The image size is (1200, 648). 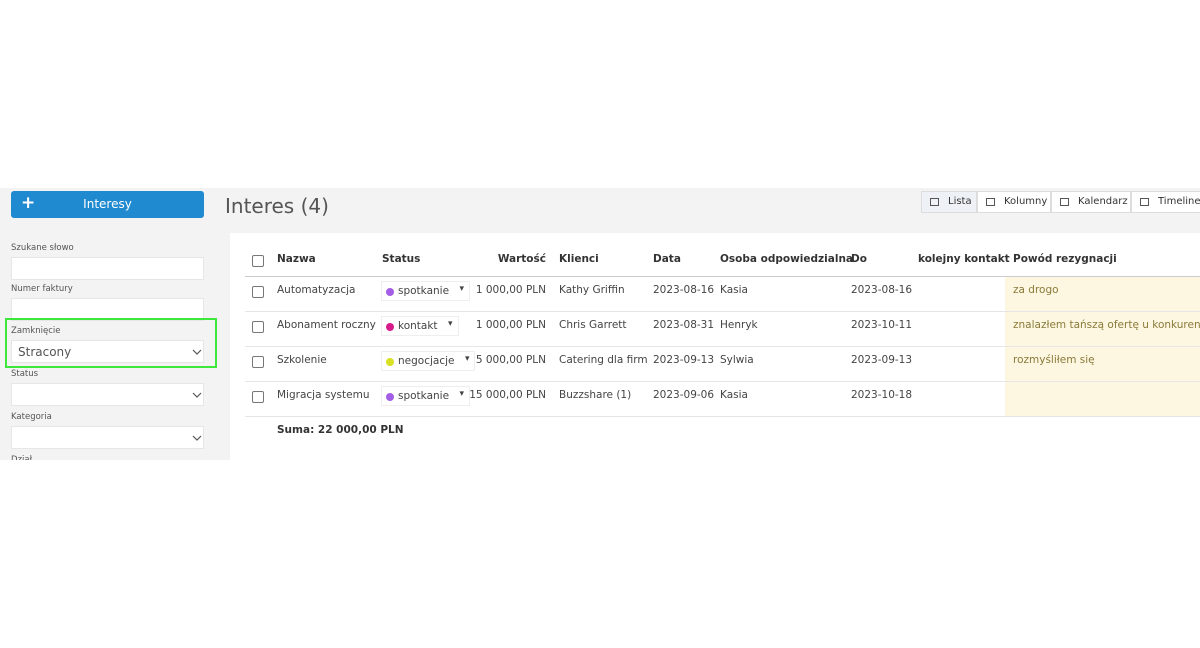 I want to click on cell-text: za drogo, so click(x=1036, y=290).